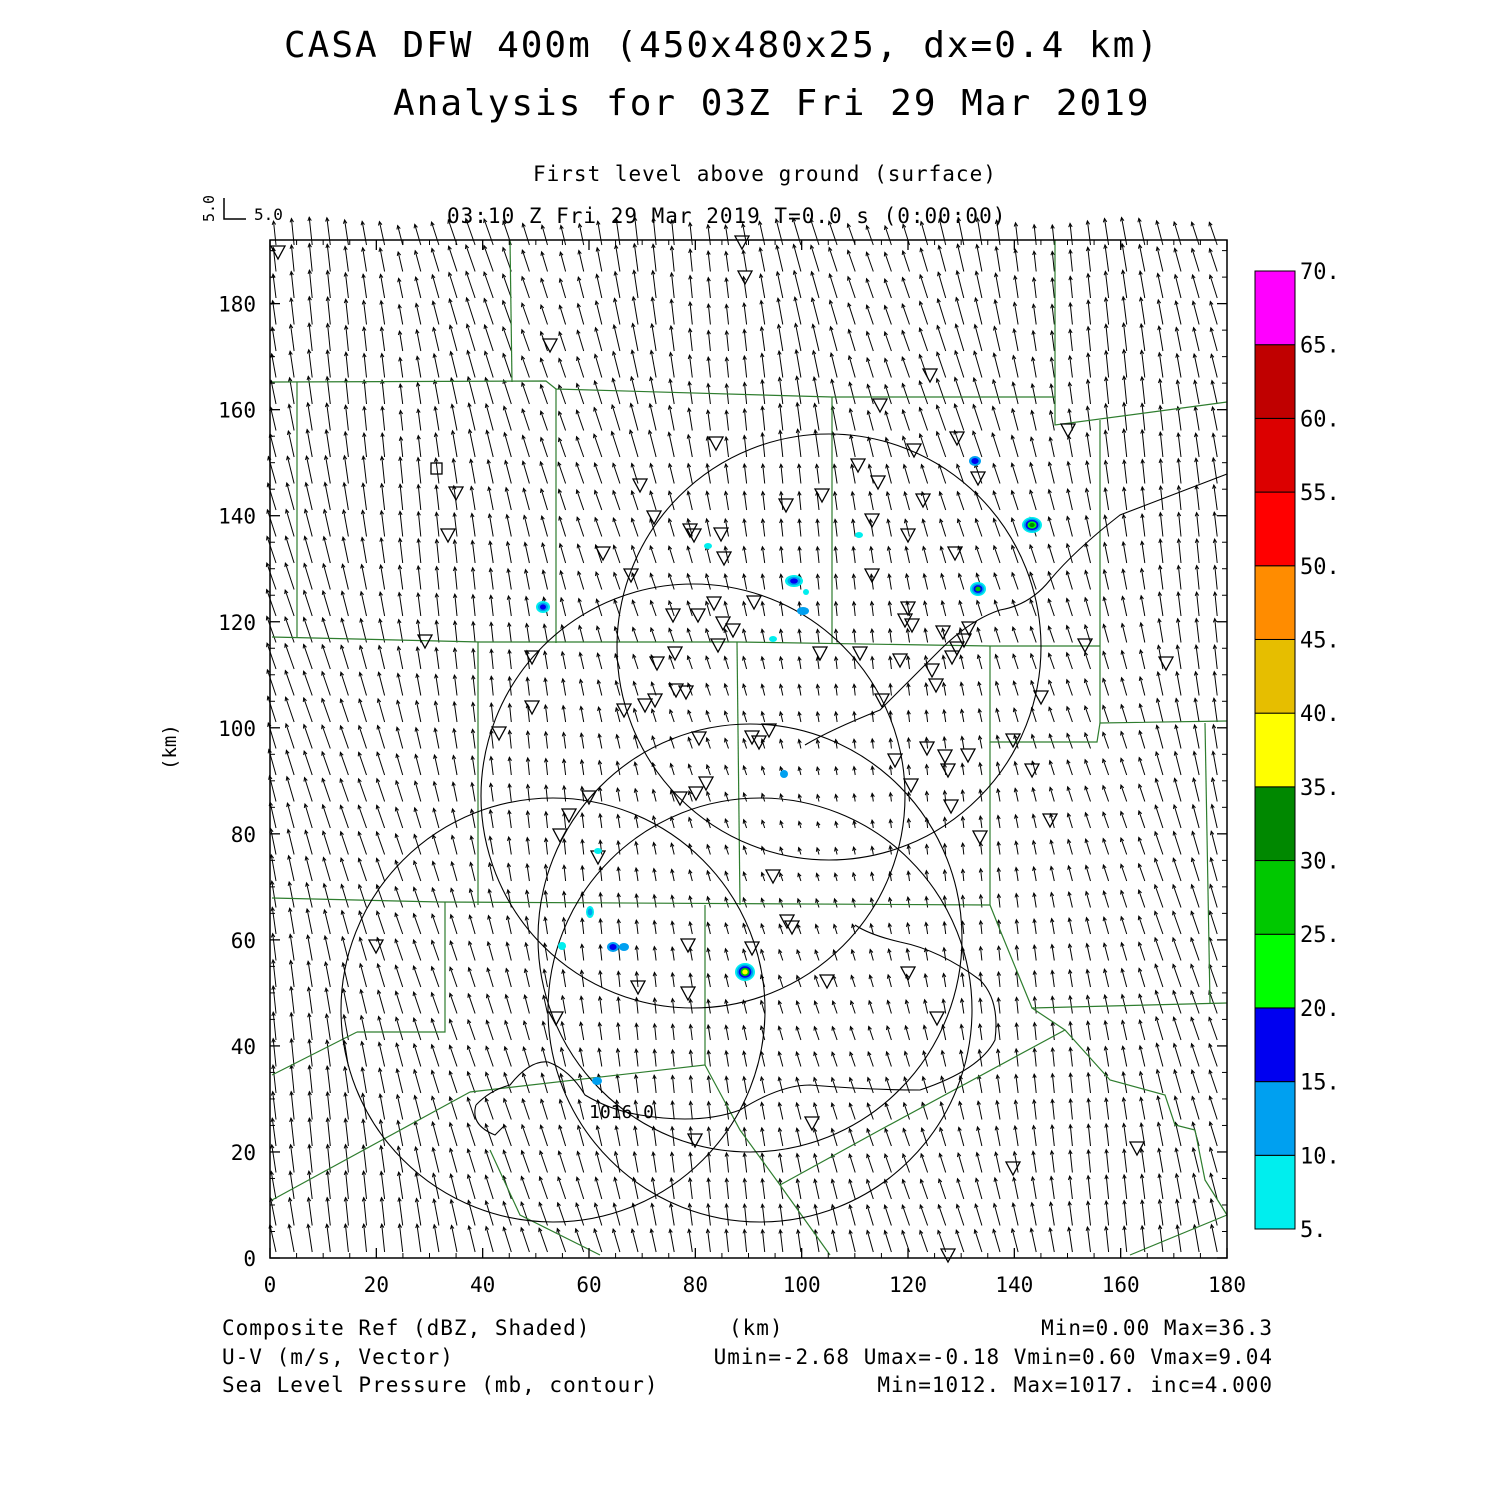 The image size is (1500, 1500). Describe the element at coordinates (243, 835) in the screenshot. I see `y-tick-label: 80` at that location.